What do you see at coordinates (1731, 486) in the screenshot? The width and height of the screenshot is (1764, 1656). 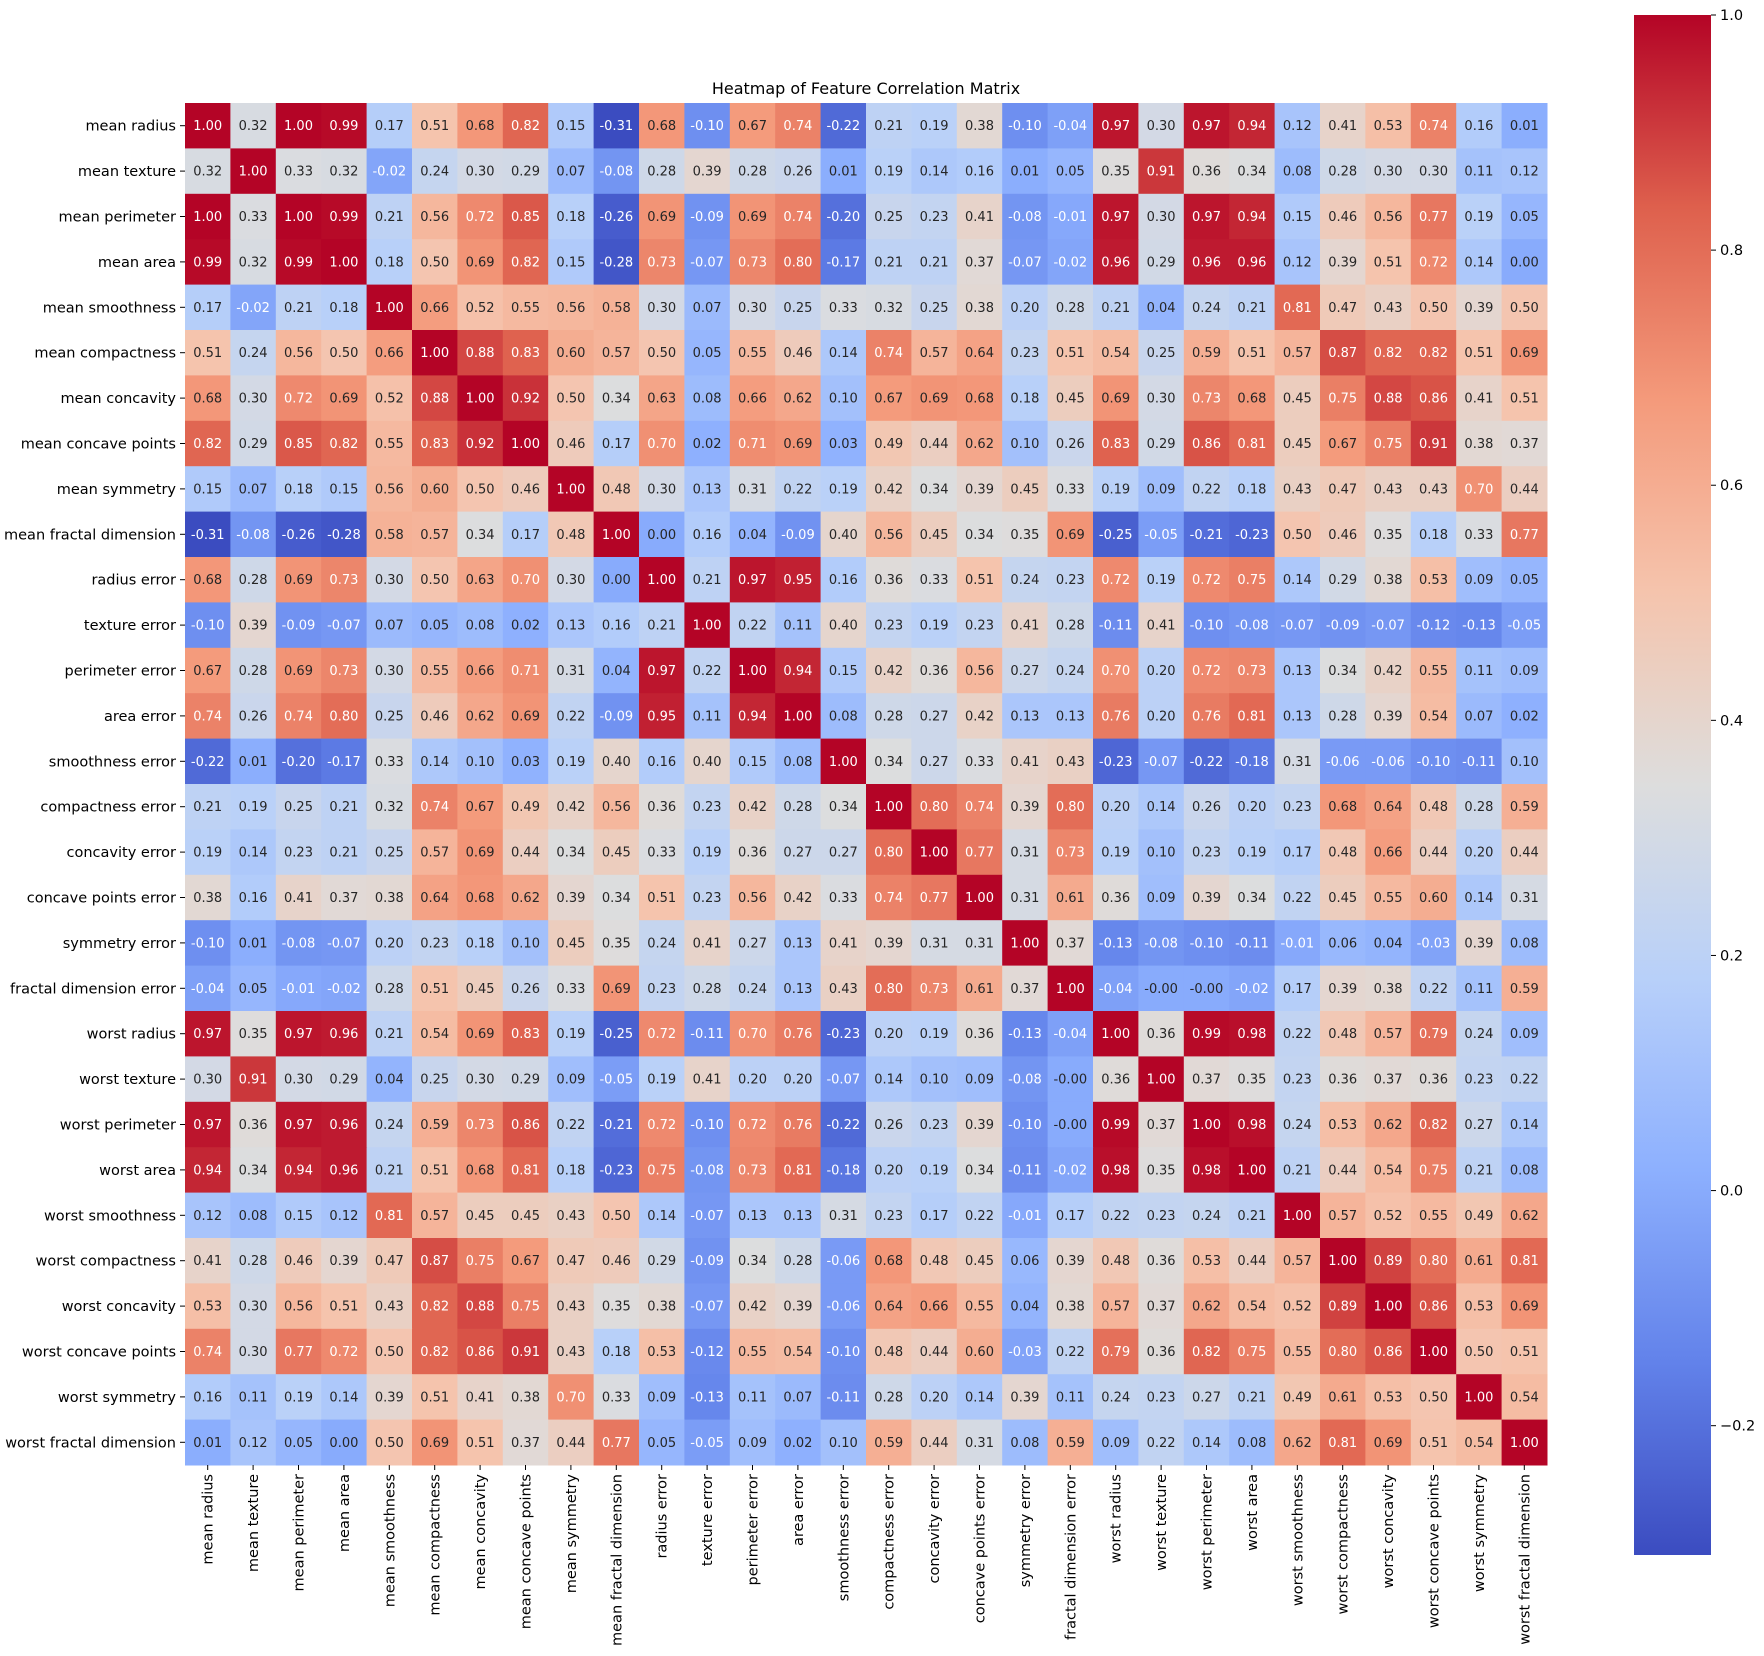 I see `colorbar-tick-label: 0.6` at bounding box center [1731, 486].